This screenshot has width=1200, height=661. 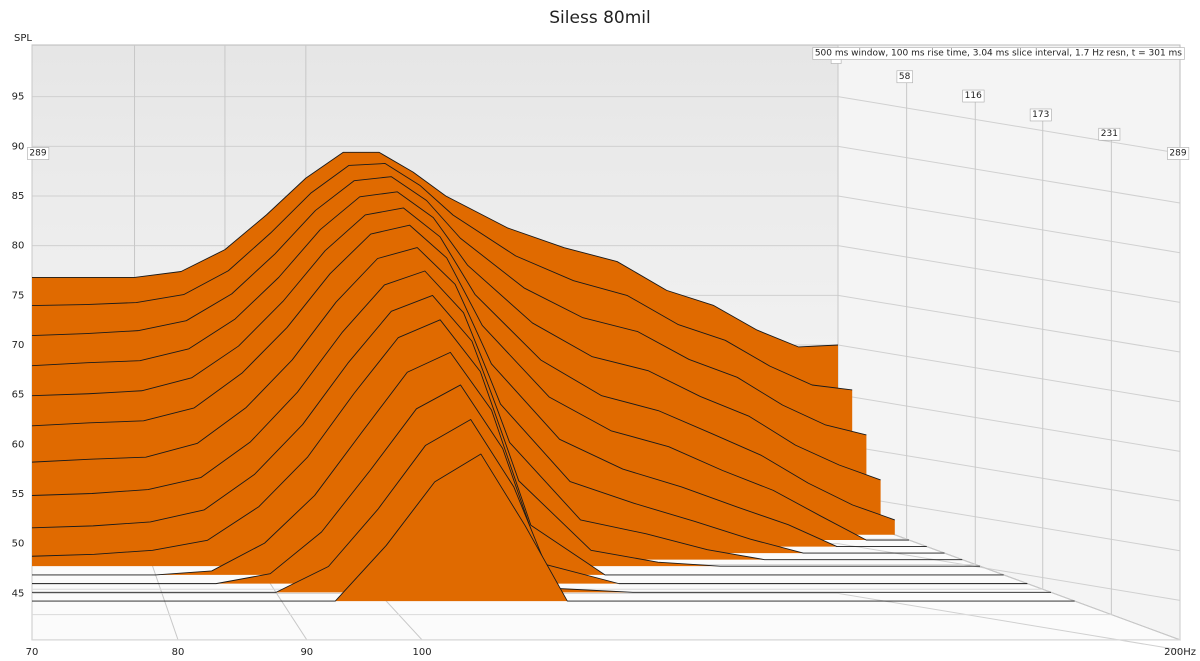 What do you see at coordinates (599, 18) in the screenshot?
I see `chart-title: Siless 80mil` at bounding box center [599, 18].